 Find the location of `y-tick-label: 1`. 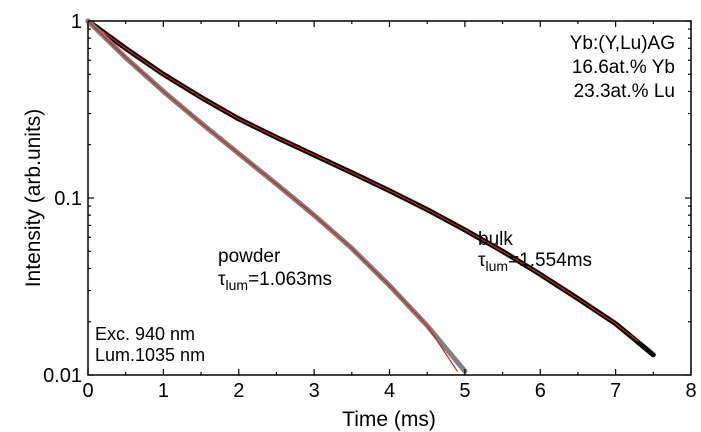

y-tick-label: 1 is located at coordinates (76, 22).